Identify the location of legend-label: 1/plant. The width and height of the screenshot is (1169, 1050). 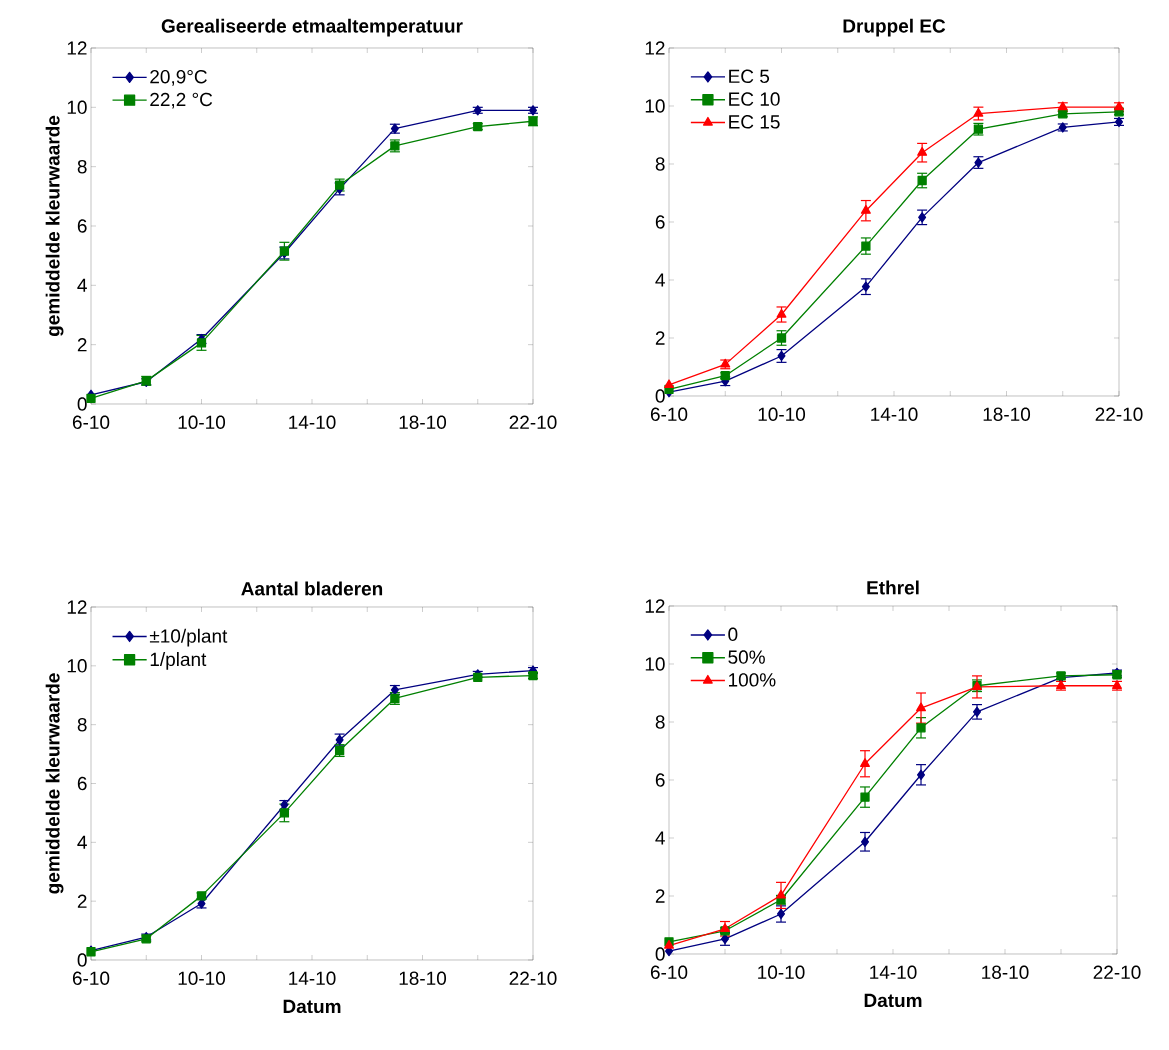
(178, 661).